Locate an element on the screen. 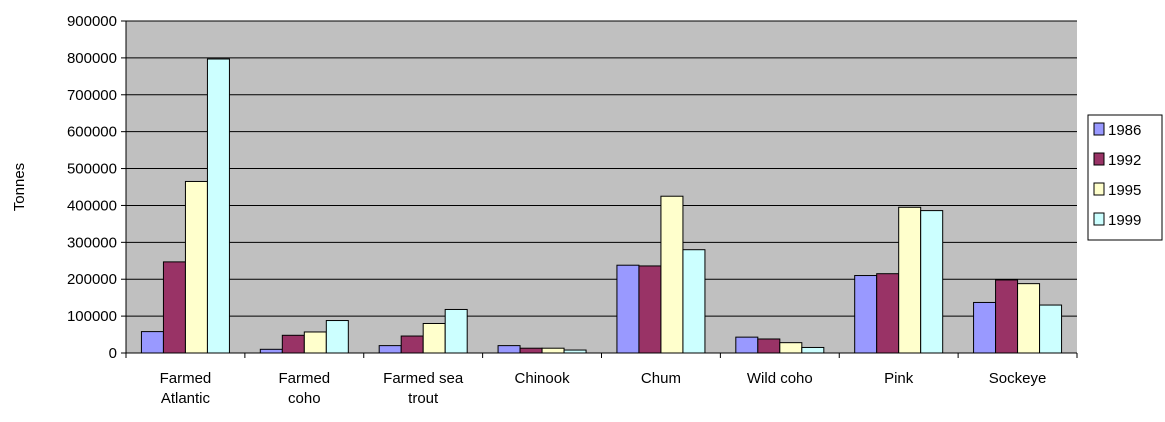 The width and height of the screenshot is (1165, 422). x-tick-label: Chum is located at coordinates (661, 378).